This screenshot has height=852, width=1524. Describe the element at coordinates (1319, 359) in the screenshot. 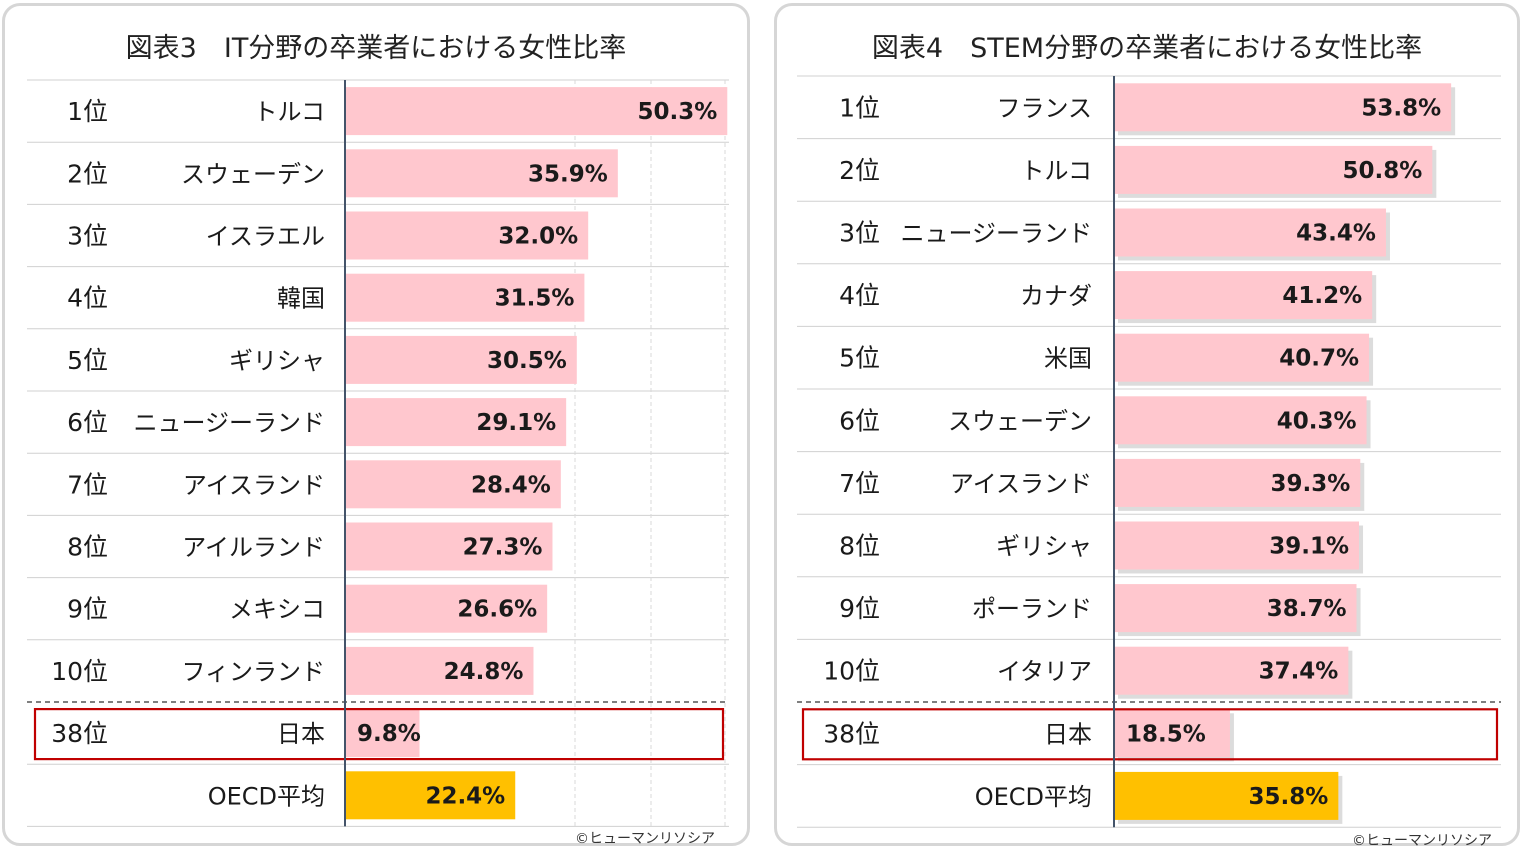

I see `value-label: 40.7%` at that location.